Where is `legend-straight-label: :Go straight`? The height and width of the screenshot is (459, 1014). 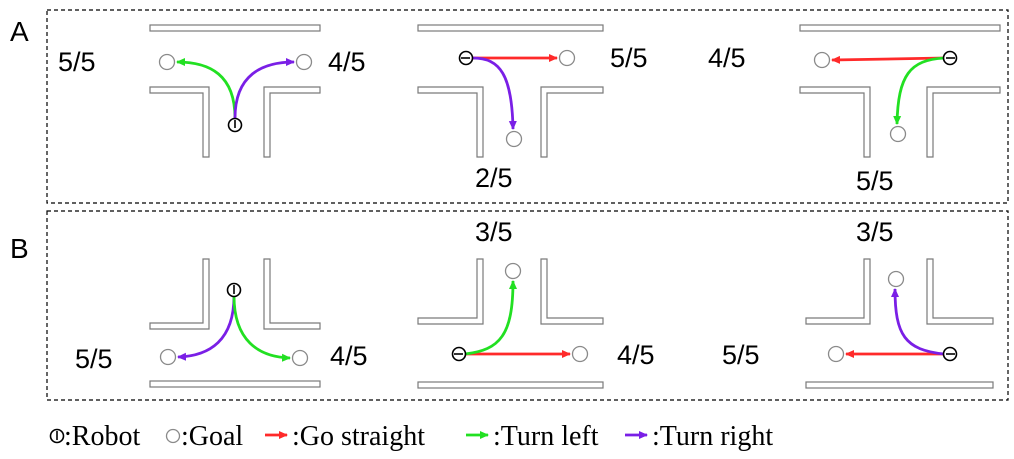 legend-straight-label: :Go straight is located at coordinates (358, 436).